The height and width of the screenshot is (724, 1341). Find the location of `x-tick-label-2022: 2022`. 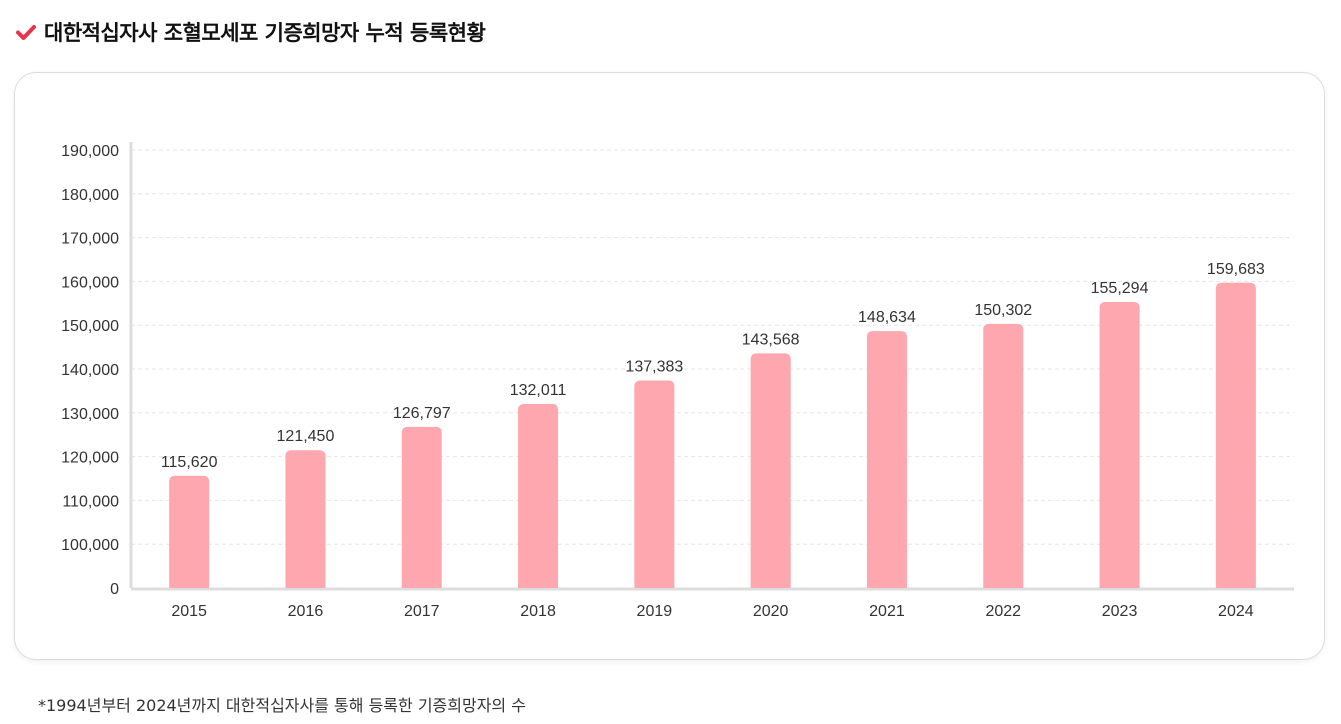

x-tick-label-2022: 2022 is located at coordinates (1003, 611).